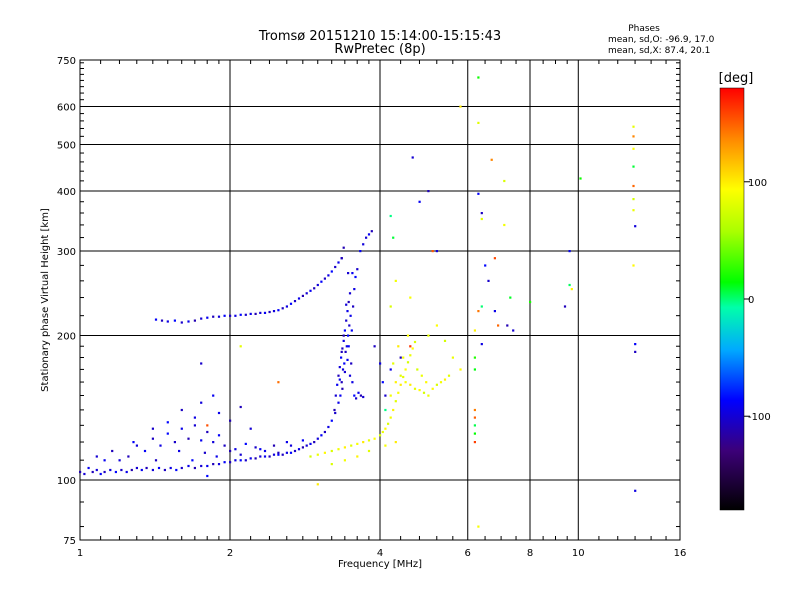  Describe the element at coordinates (578, 553) in the screenshot. I see `x-tick-label: 10` at that location.